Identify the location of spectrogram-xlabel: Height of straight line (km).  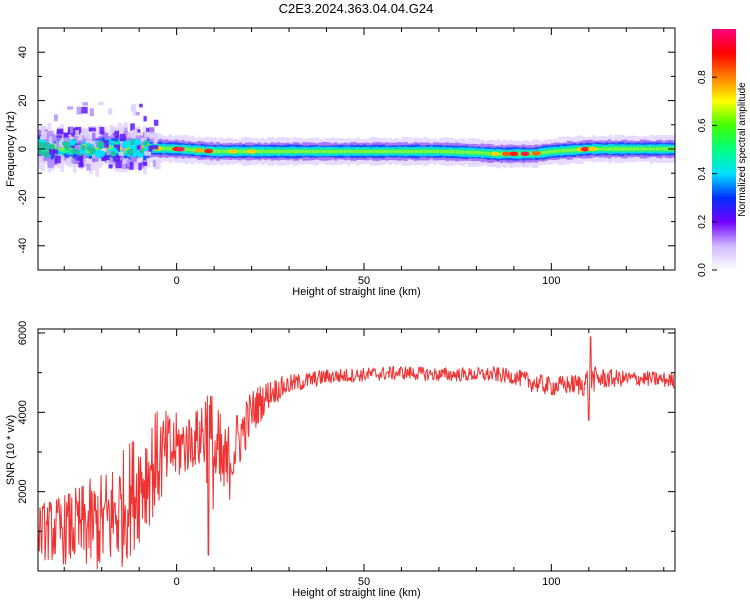
(356, 292).